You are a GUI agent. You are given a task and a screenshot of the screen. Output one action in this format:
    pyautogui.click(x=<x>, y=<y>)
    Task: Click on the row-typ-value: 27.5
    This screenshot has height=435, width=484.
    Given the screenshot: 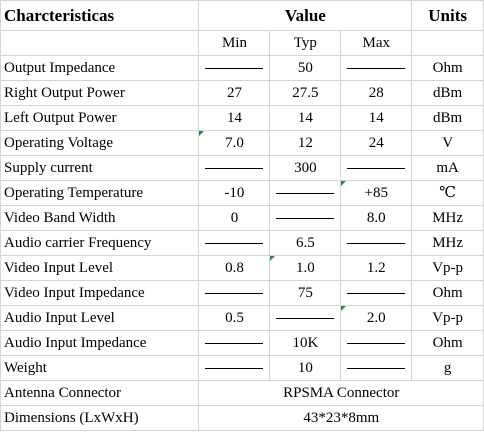 What is the action you would take?
    pyautogui.click(x=305, y=93)
    